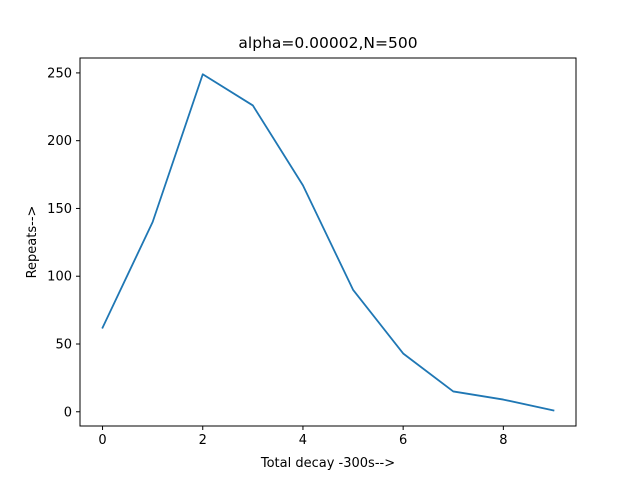 The height and width of the screenshot is (485, 640). What do you see at coordinates (59, 277) in the screenshot?
I see `y-tick-label: 100` at bounding box center [59, 277].